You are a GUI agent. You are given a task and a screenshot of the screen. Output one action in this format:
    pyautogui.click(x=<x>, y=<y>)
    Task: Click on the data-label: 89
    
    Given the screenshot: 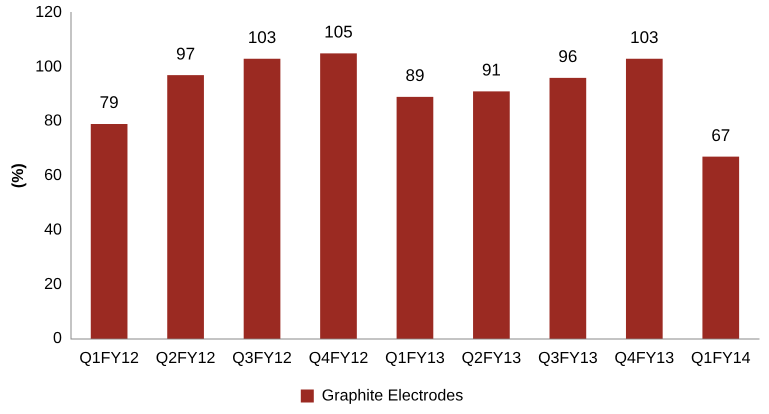 What is the action you would take?
    pyautogui.click(x=414, y=76)
    